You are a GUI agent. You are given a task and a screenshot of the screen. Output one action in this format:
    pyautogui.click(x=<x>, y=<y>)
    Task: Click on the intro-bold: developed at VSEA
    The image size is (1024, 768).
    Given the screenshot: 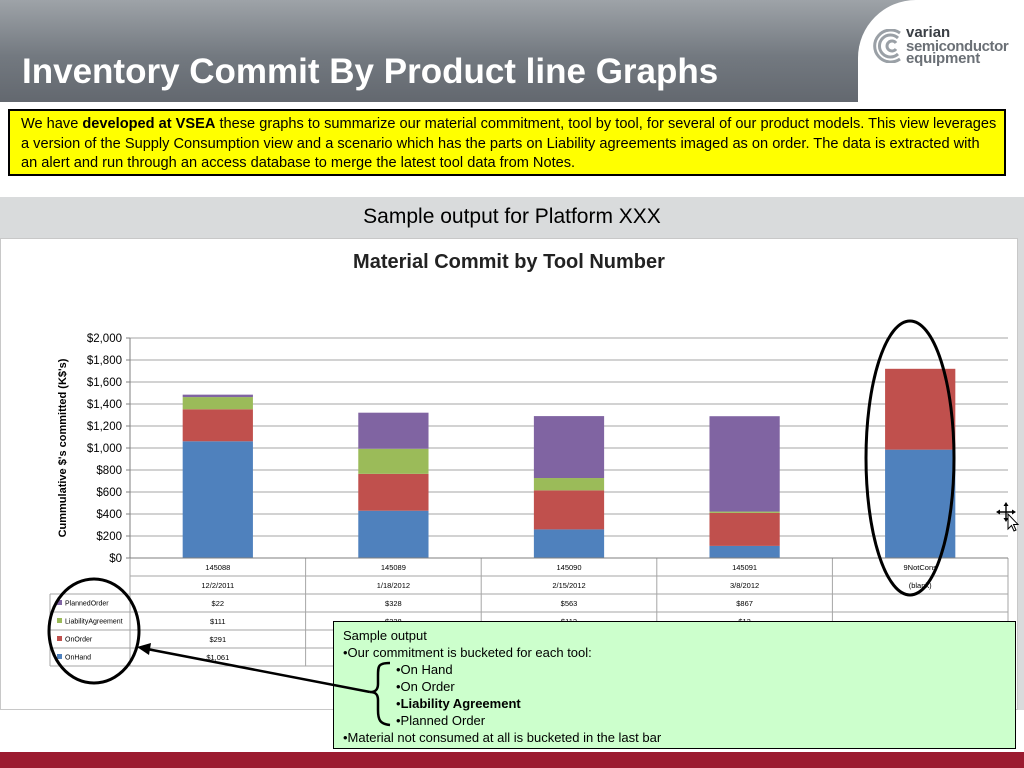 What is the action you would take?
    pyautogui.click(x=149, y=124)
    